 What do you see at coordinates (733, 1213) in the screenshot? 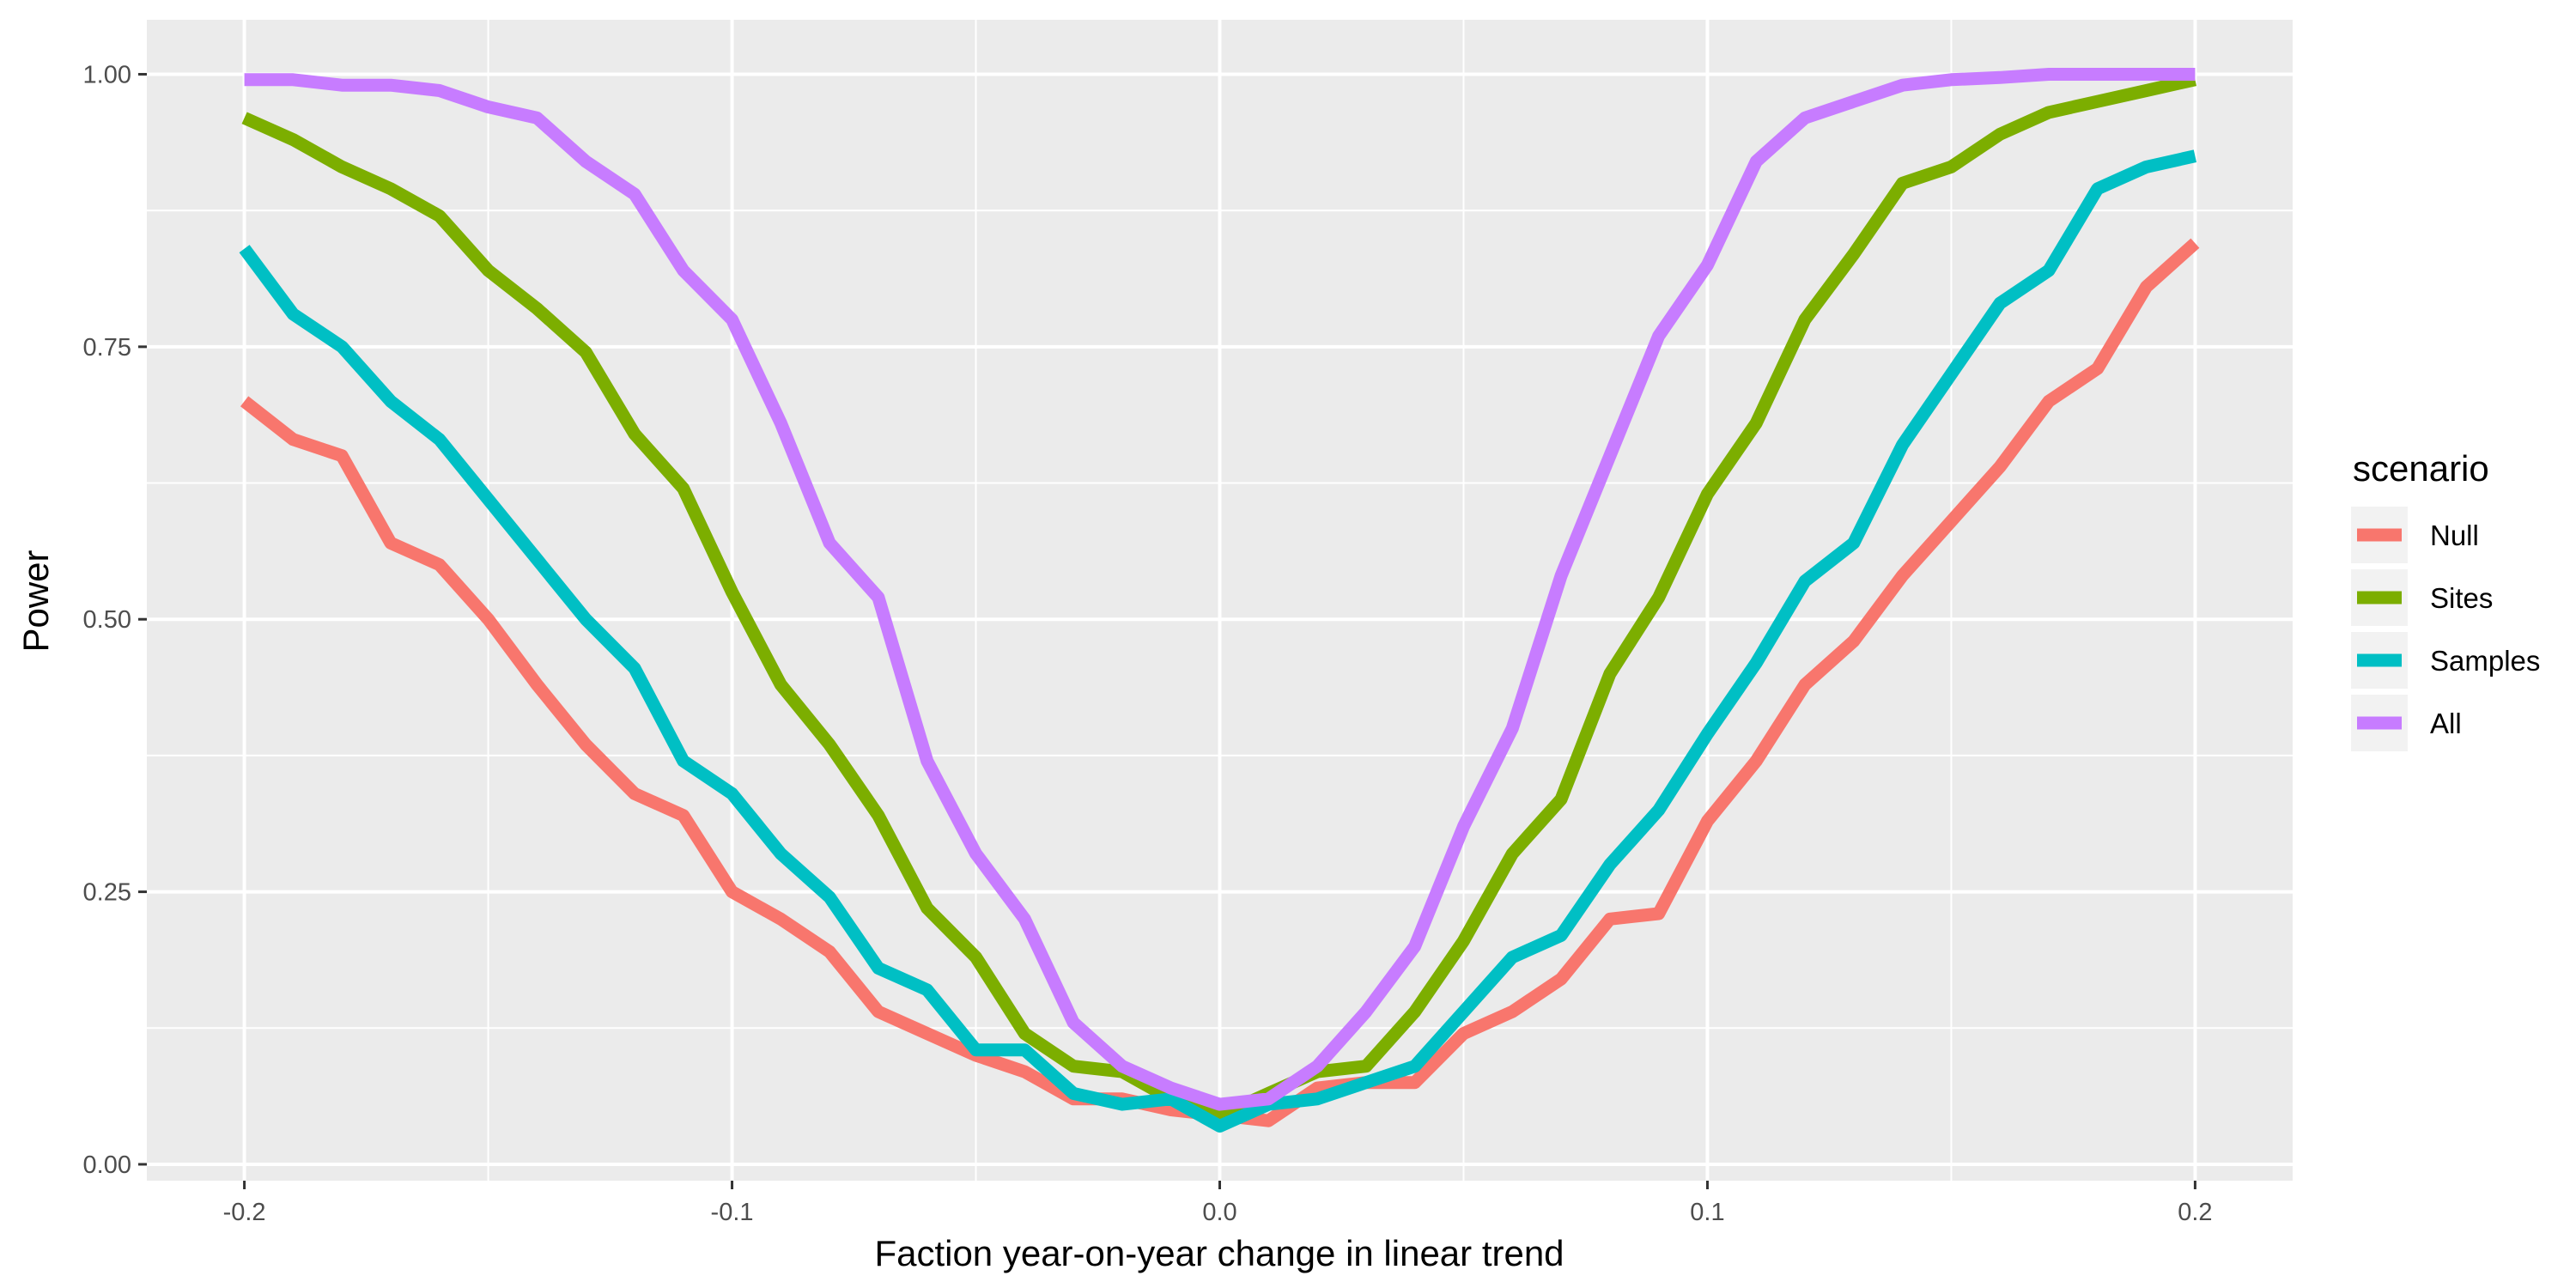
I see `x-tick-label: -0.1` at bounding box center [733, 1213].